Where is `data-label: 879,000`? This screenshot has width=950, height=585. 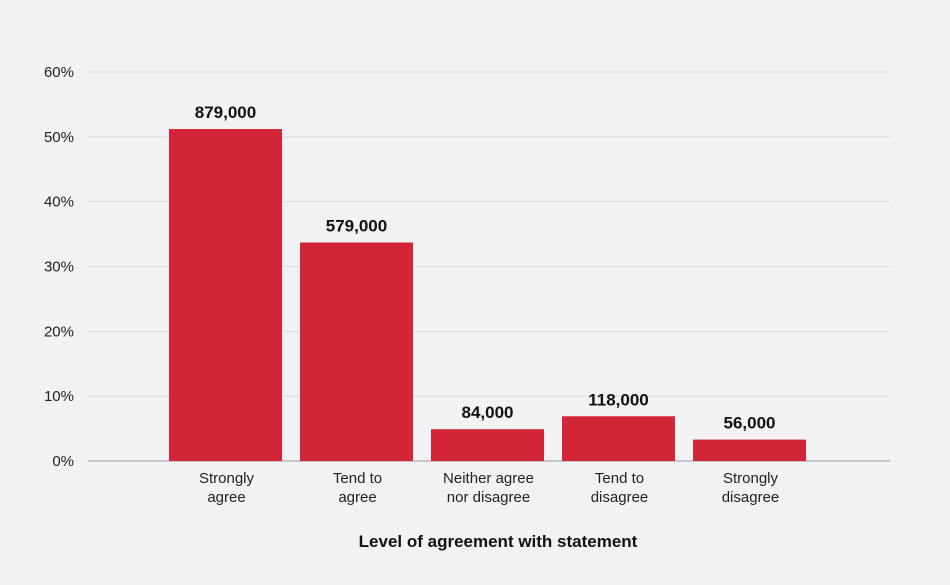 data-label: 879,000 is located at coordinates (225, 112).